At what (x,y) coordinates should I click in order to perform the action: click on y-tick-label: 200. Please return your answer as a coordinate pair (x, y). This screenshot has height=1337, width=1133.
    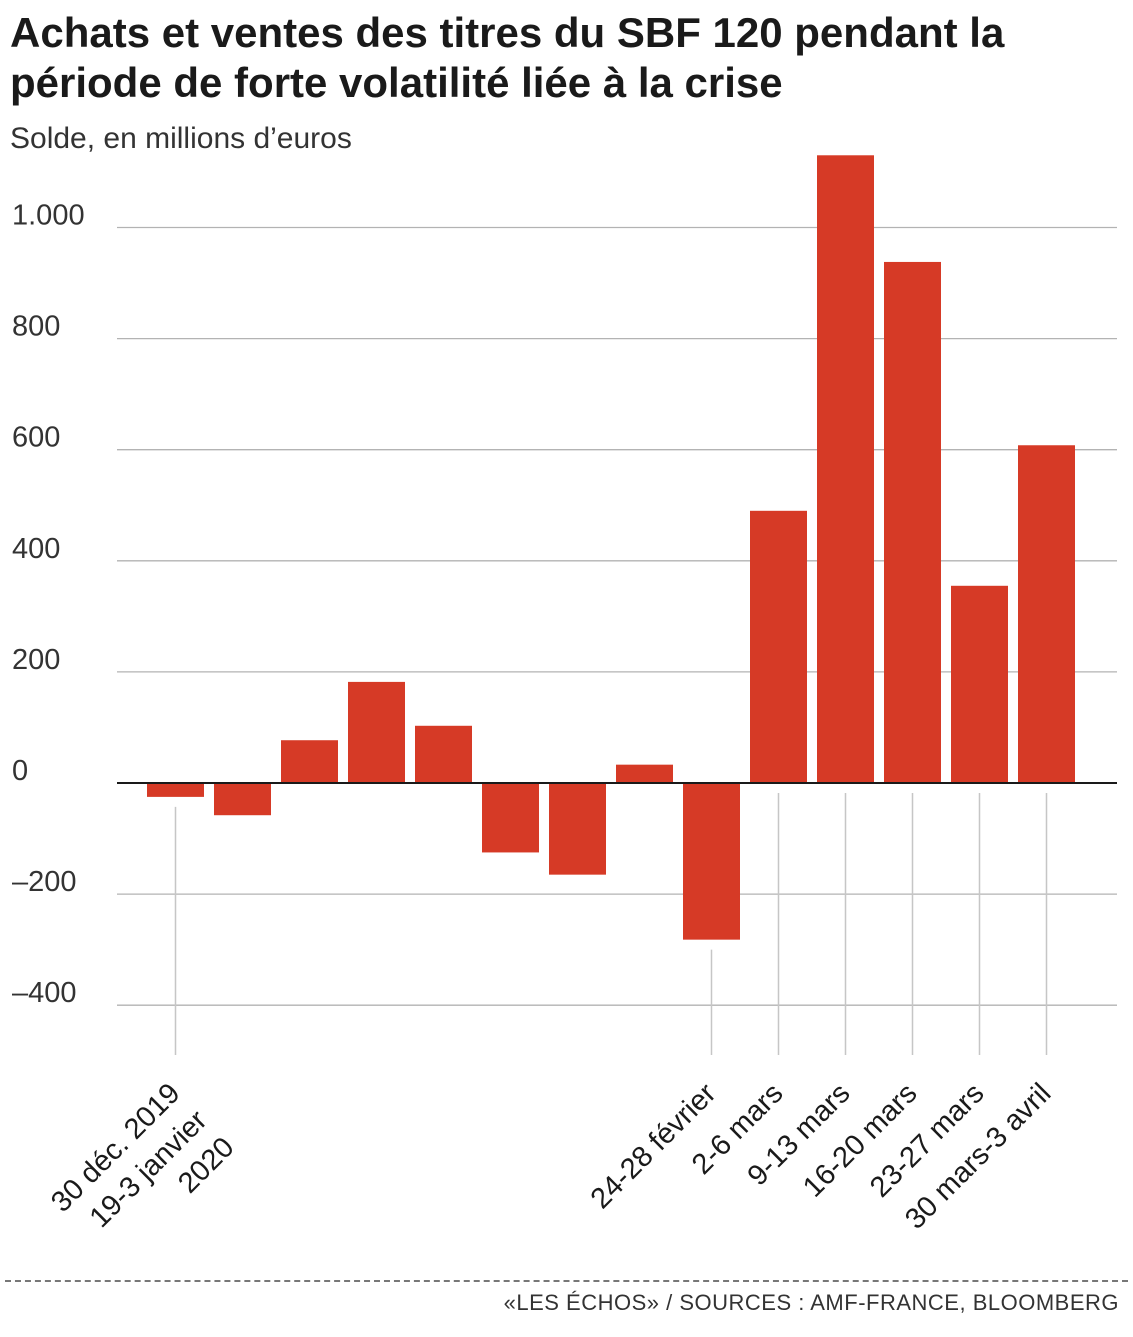
    Looking at the image, I should click on (36, 660).